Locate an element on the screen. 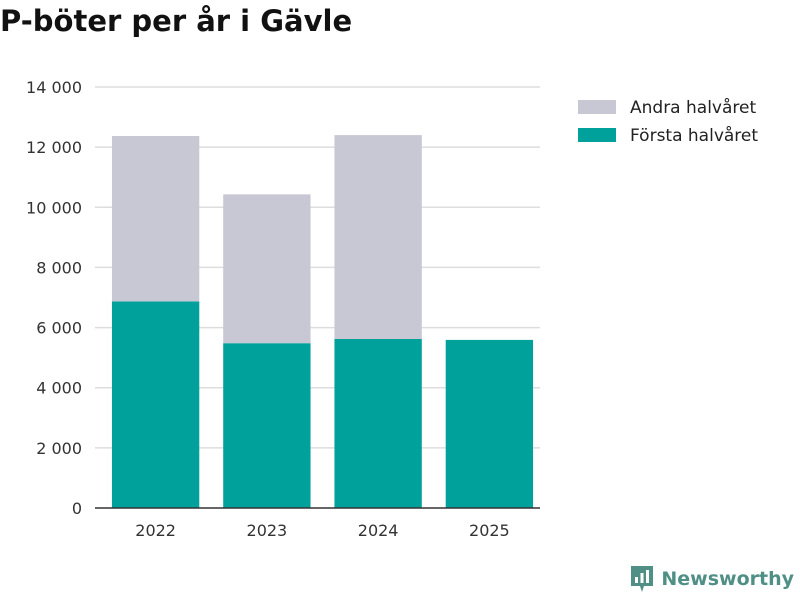 Image resolution: width=800 pixels, height=600 pixels. x-tick-label: 2025 is located at coordinates (489, 530).